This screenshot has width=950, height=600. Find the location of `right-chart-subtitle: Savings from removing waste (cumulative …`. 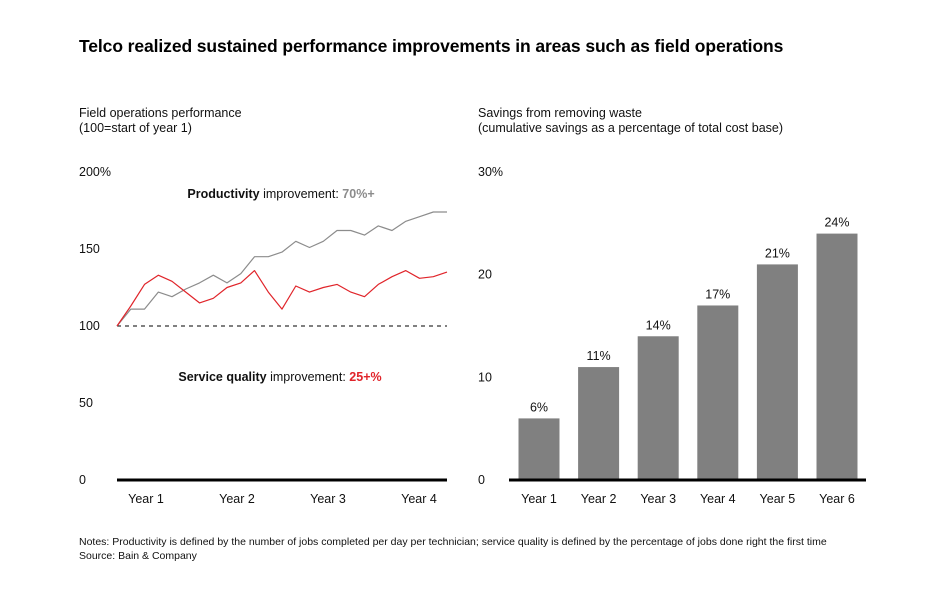

right-chart-subtitle: Savings from removing waste (cumulative … is located at coordinates (630, 121).